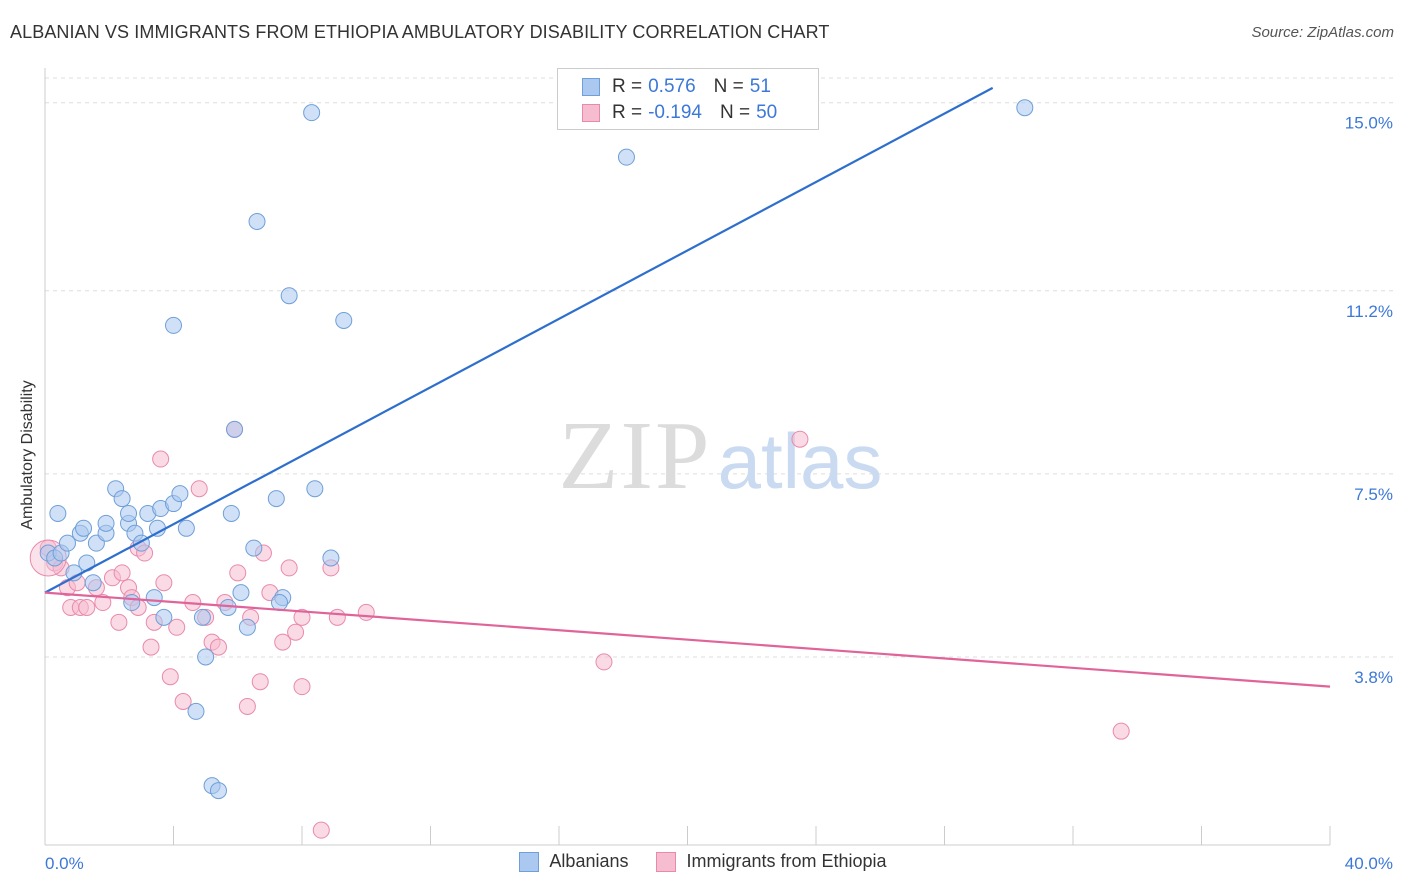 The width and height of the screenshot is (1406, 892). I want to click on legend-row-ethiopia: R = -0.194 N = 50, so click(679, 113).